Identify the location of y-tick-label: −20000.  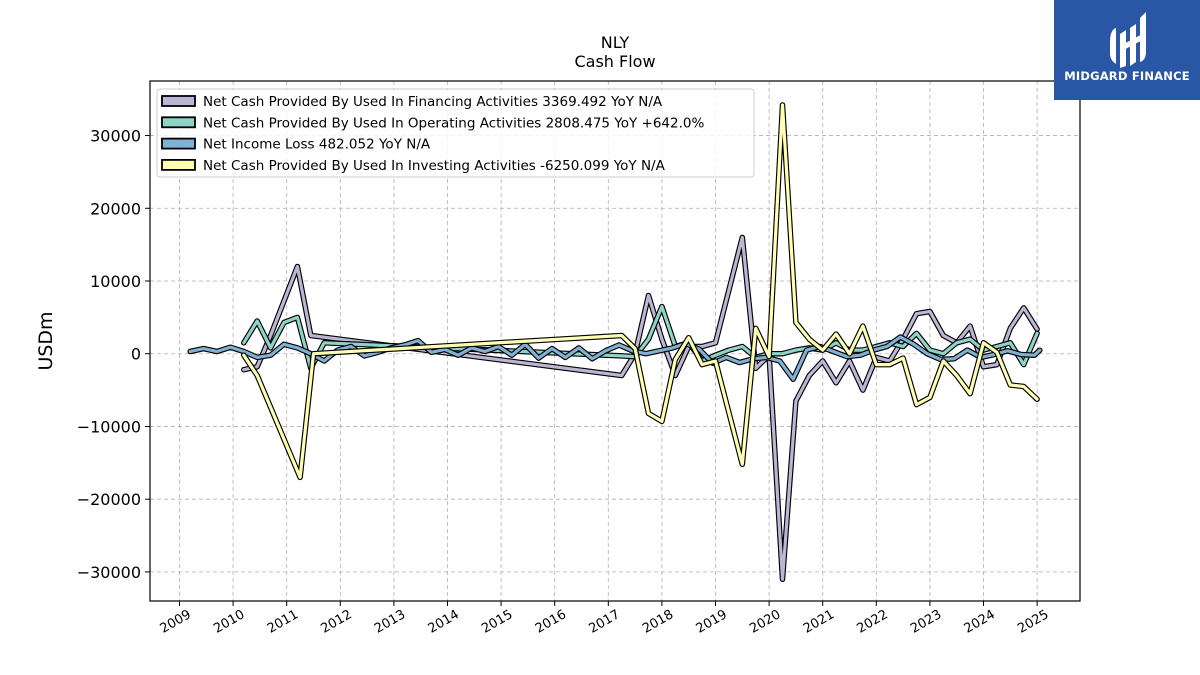
(109, 499).